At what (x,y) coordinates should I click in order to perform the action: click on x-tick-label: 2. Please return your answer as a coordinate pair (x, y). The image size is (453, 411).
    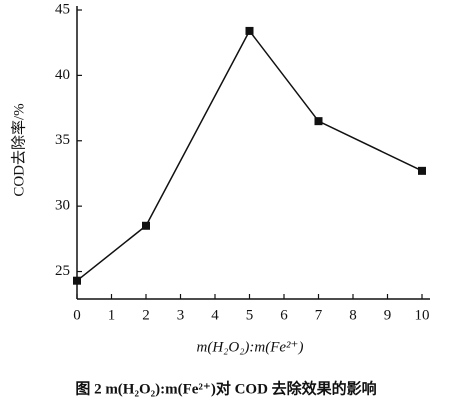
    Looking at the image, I should click on (146, 315).